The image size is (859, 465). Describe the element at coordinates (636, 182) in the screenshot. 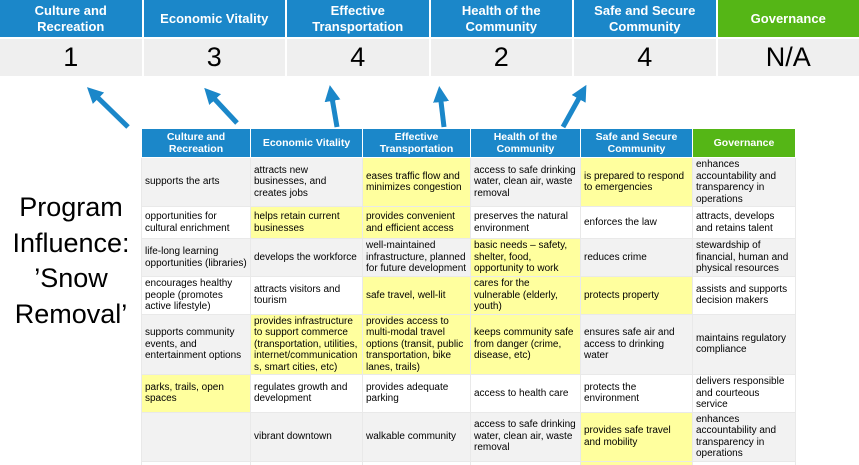

I see `matrix-cell-highlighted: is prepared to respond to emergencies` at that location.